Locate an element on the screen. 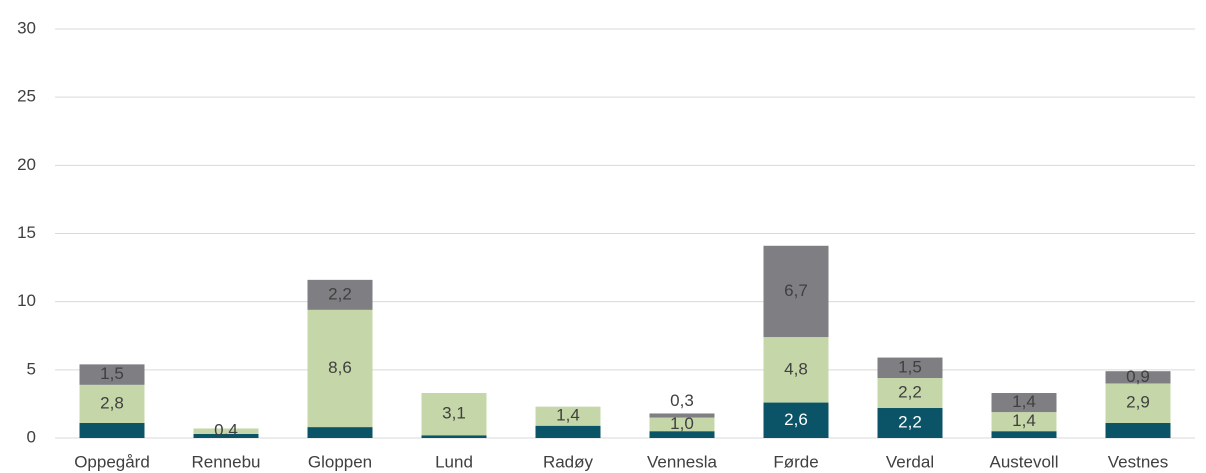 The height and width of the screenshot is (473, 1206). y-tick-label: 5 is located at coordinates (31, 368).